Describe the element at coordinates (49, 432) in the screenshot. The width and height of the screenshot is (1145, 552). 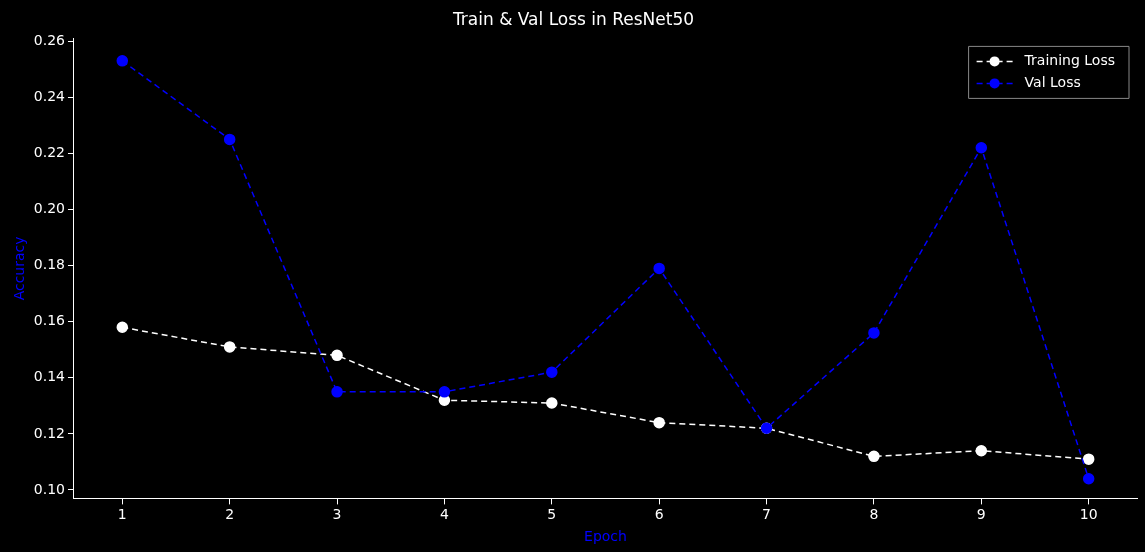
I see `y-tick-label: 0.12` at that location.